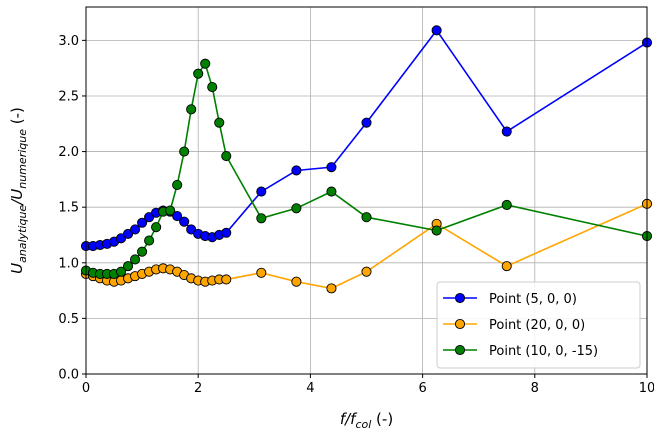  Describe the element at coordinates (17, 118) in the screenshot. I see `y-axis-label-suffix: (-)` at that location.